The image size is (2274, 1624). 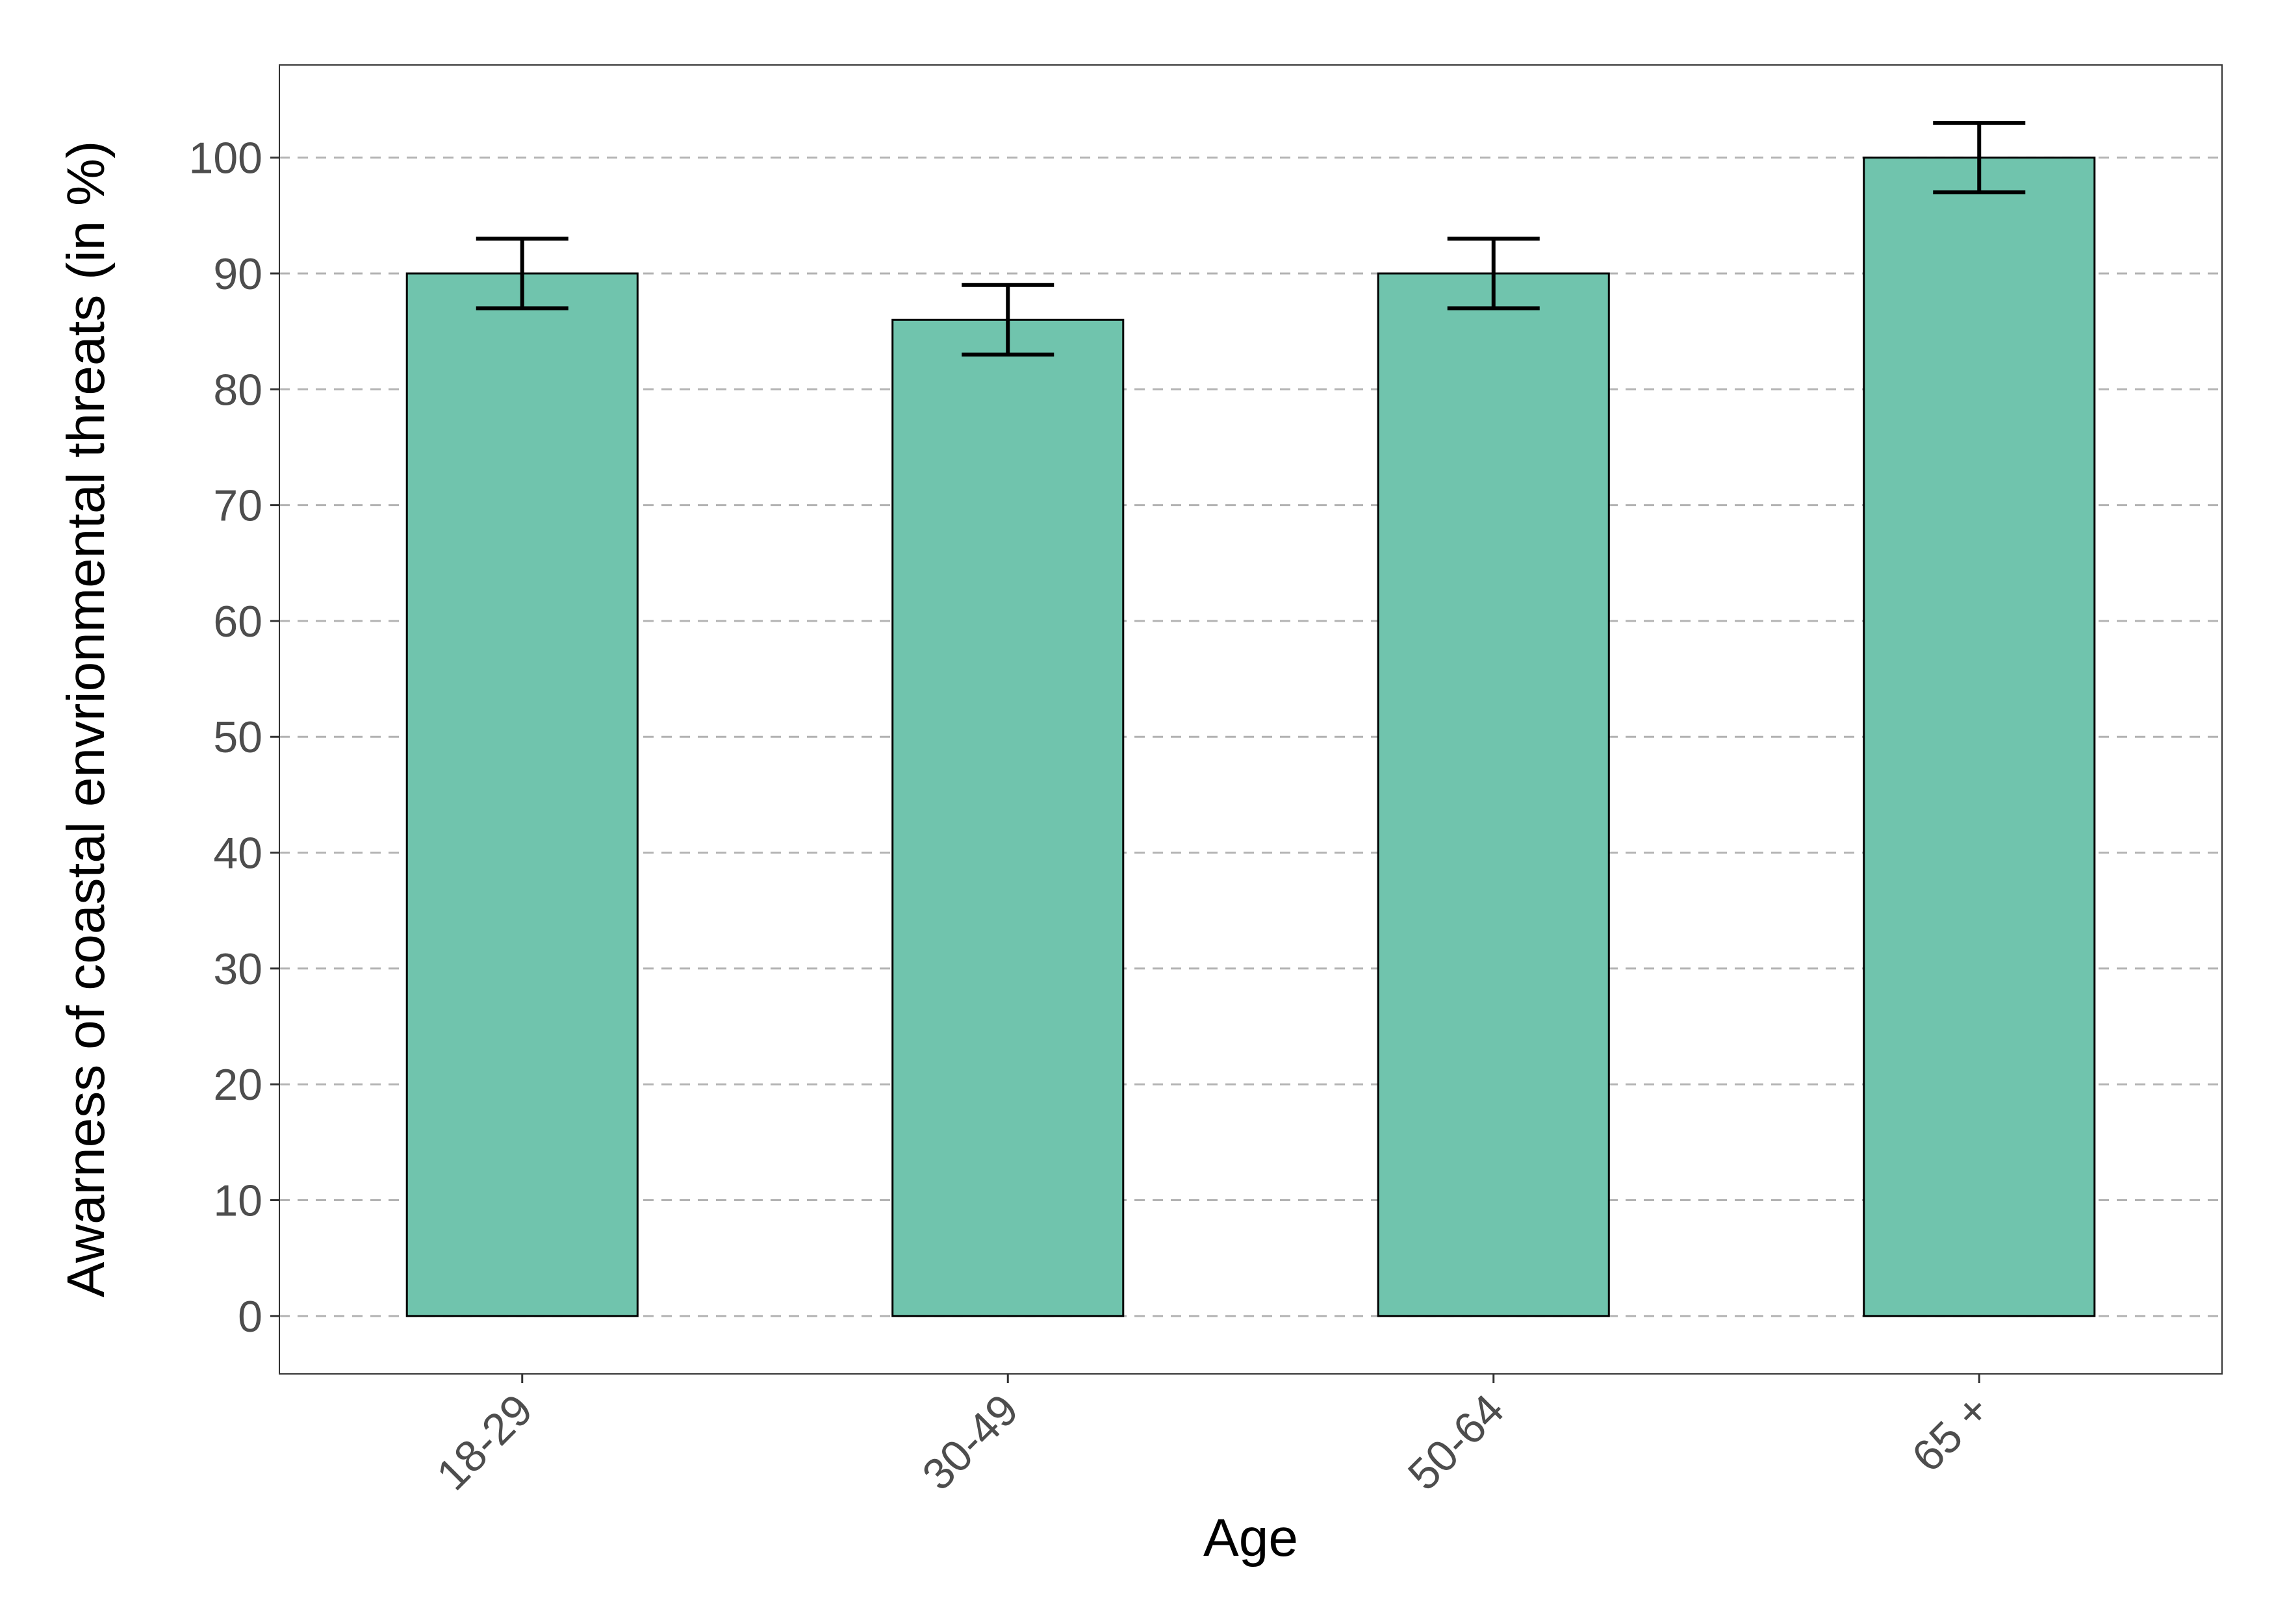 What do you see at coordinates (237, 274) in the screenshot?
I see `y-tick-label: 90` at bounding box center [237, 274].